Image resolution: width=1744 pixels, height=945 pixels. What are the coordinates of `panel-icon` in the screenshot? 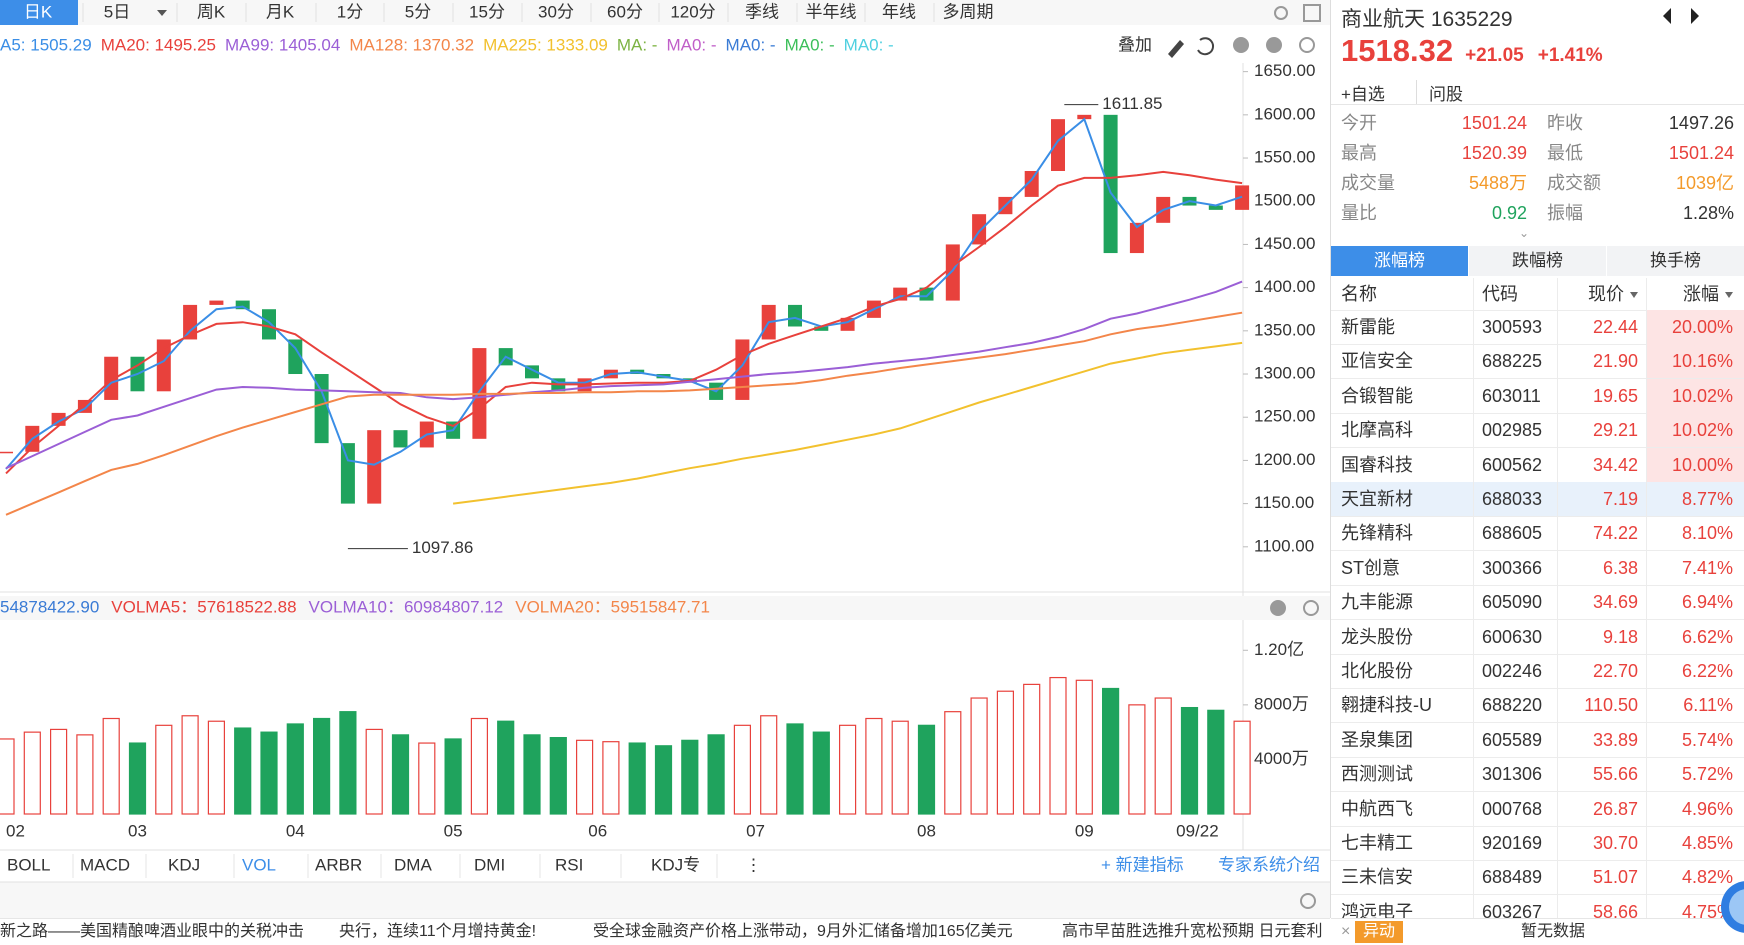 It's located at (1312, 13).